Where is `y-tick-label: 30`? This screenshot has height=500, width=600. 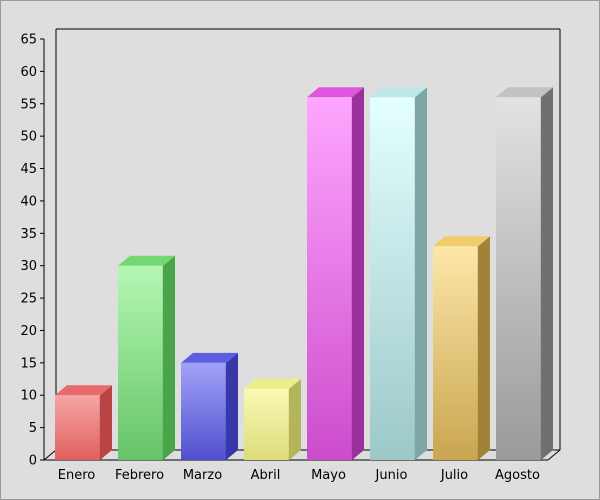 y-tick-label: 30 is located at coordinates (28, 266).